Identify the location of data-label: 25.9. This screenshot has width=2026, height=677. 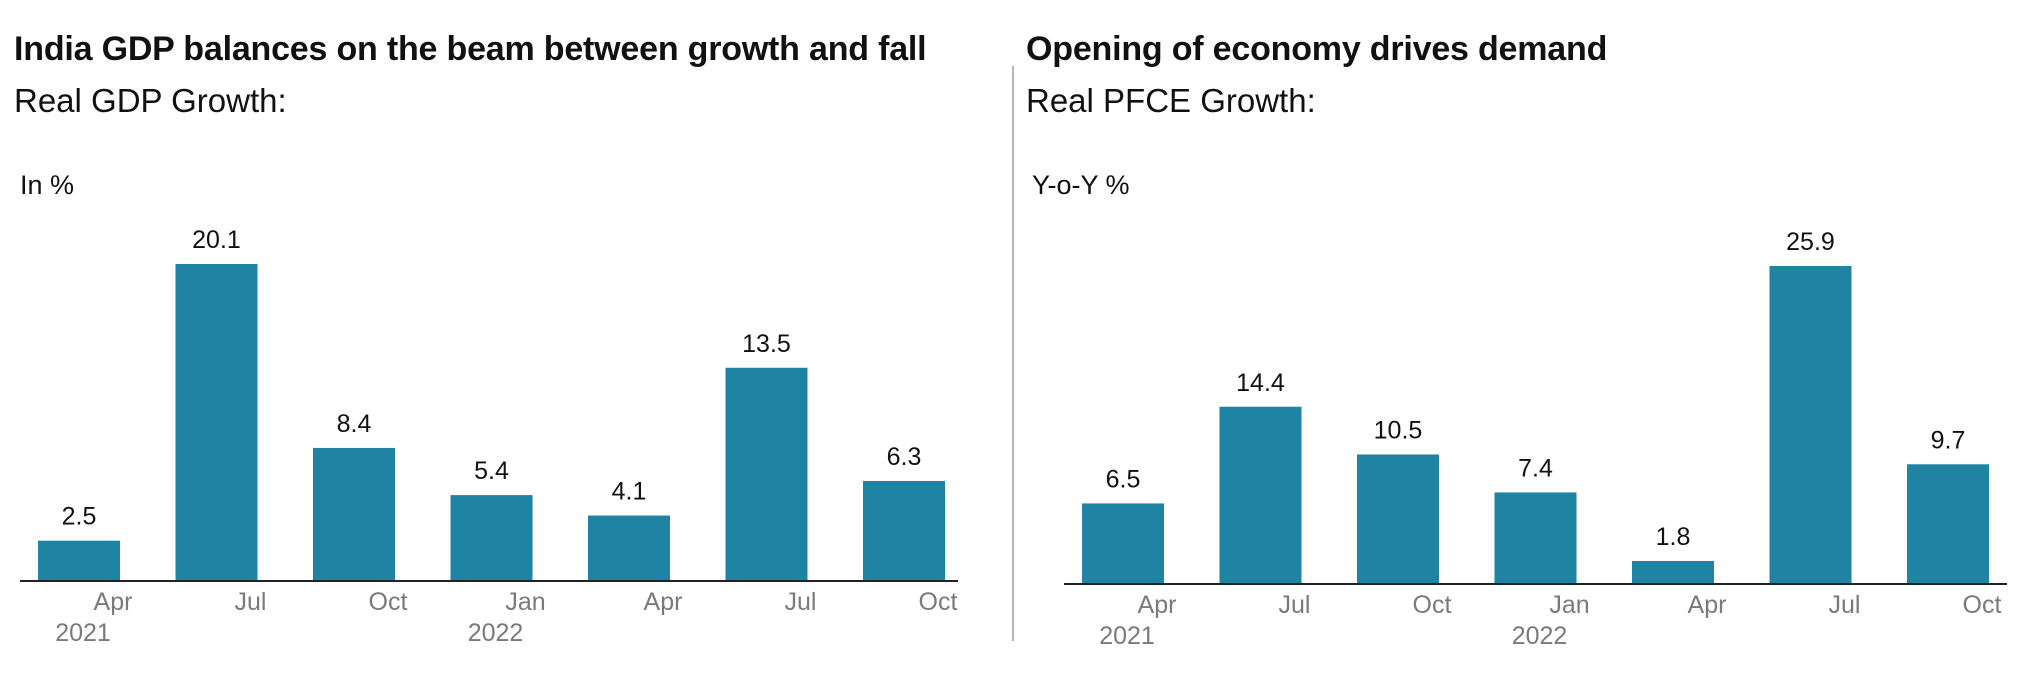
(1810, 242).